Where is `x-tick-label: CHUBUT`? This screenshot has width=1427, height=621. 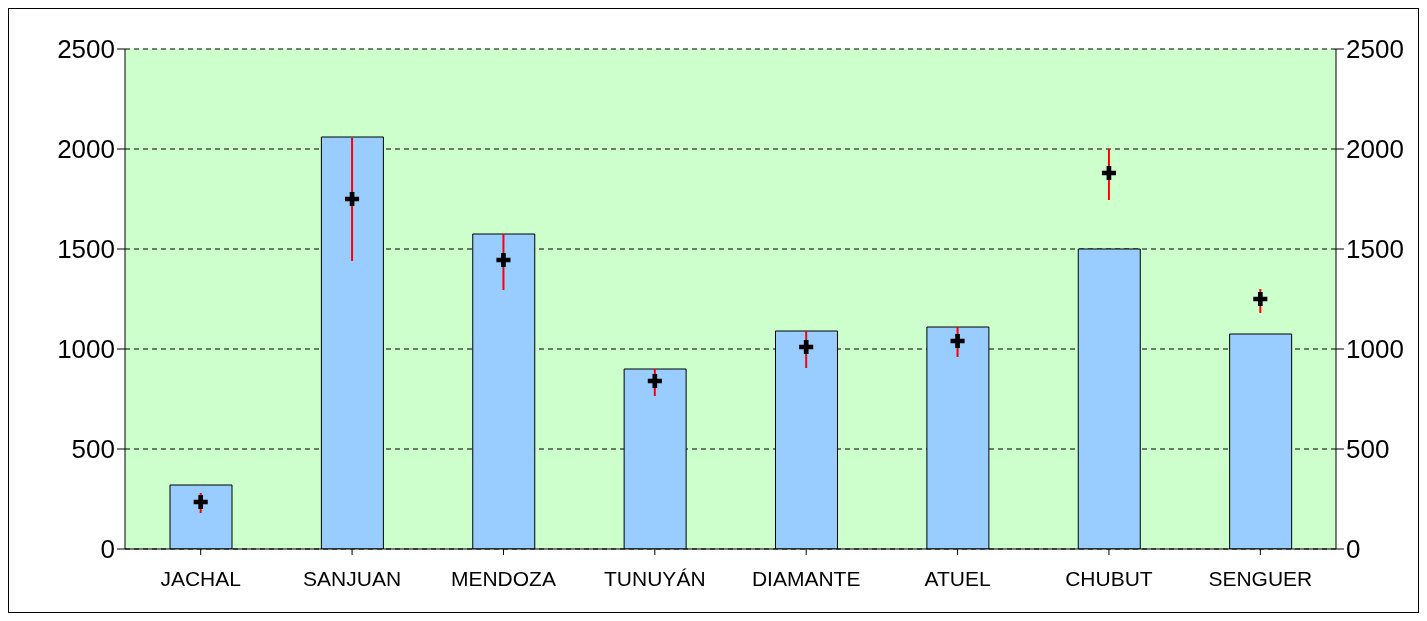 x-tick-label: CHUBUT is located at coordinates (1109, 578).